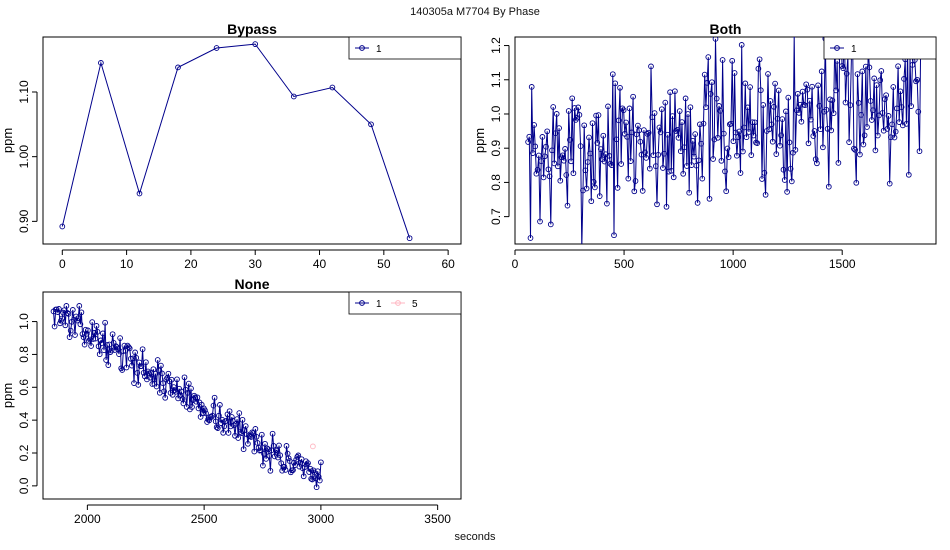 The width and height of the screenshot is (950, 550). Describe the element at coordinates (24, 92) in the screenshot. I see `y-tick-label: 1.10` at that location.